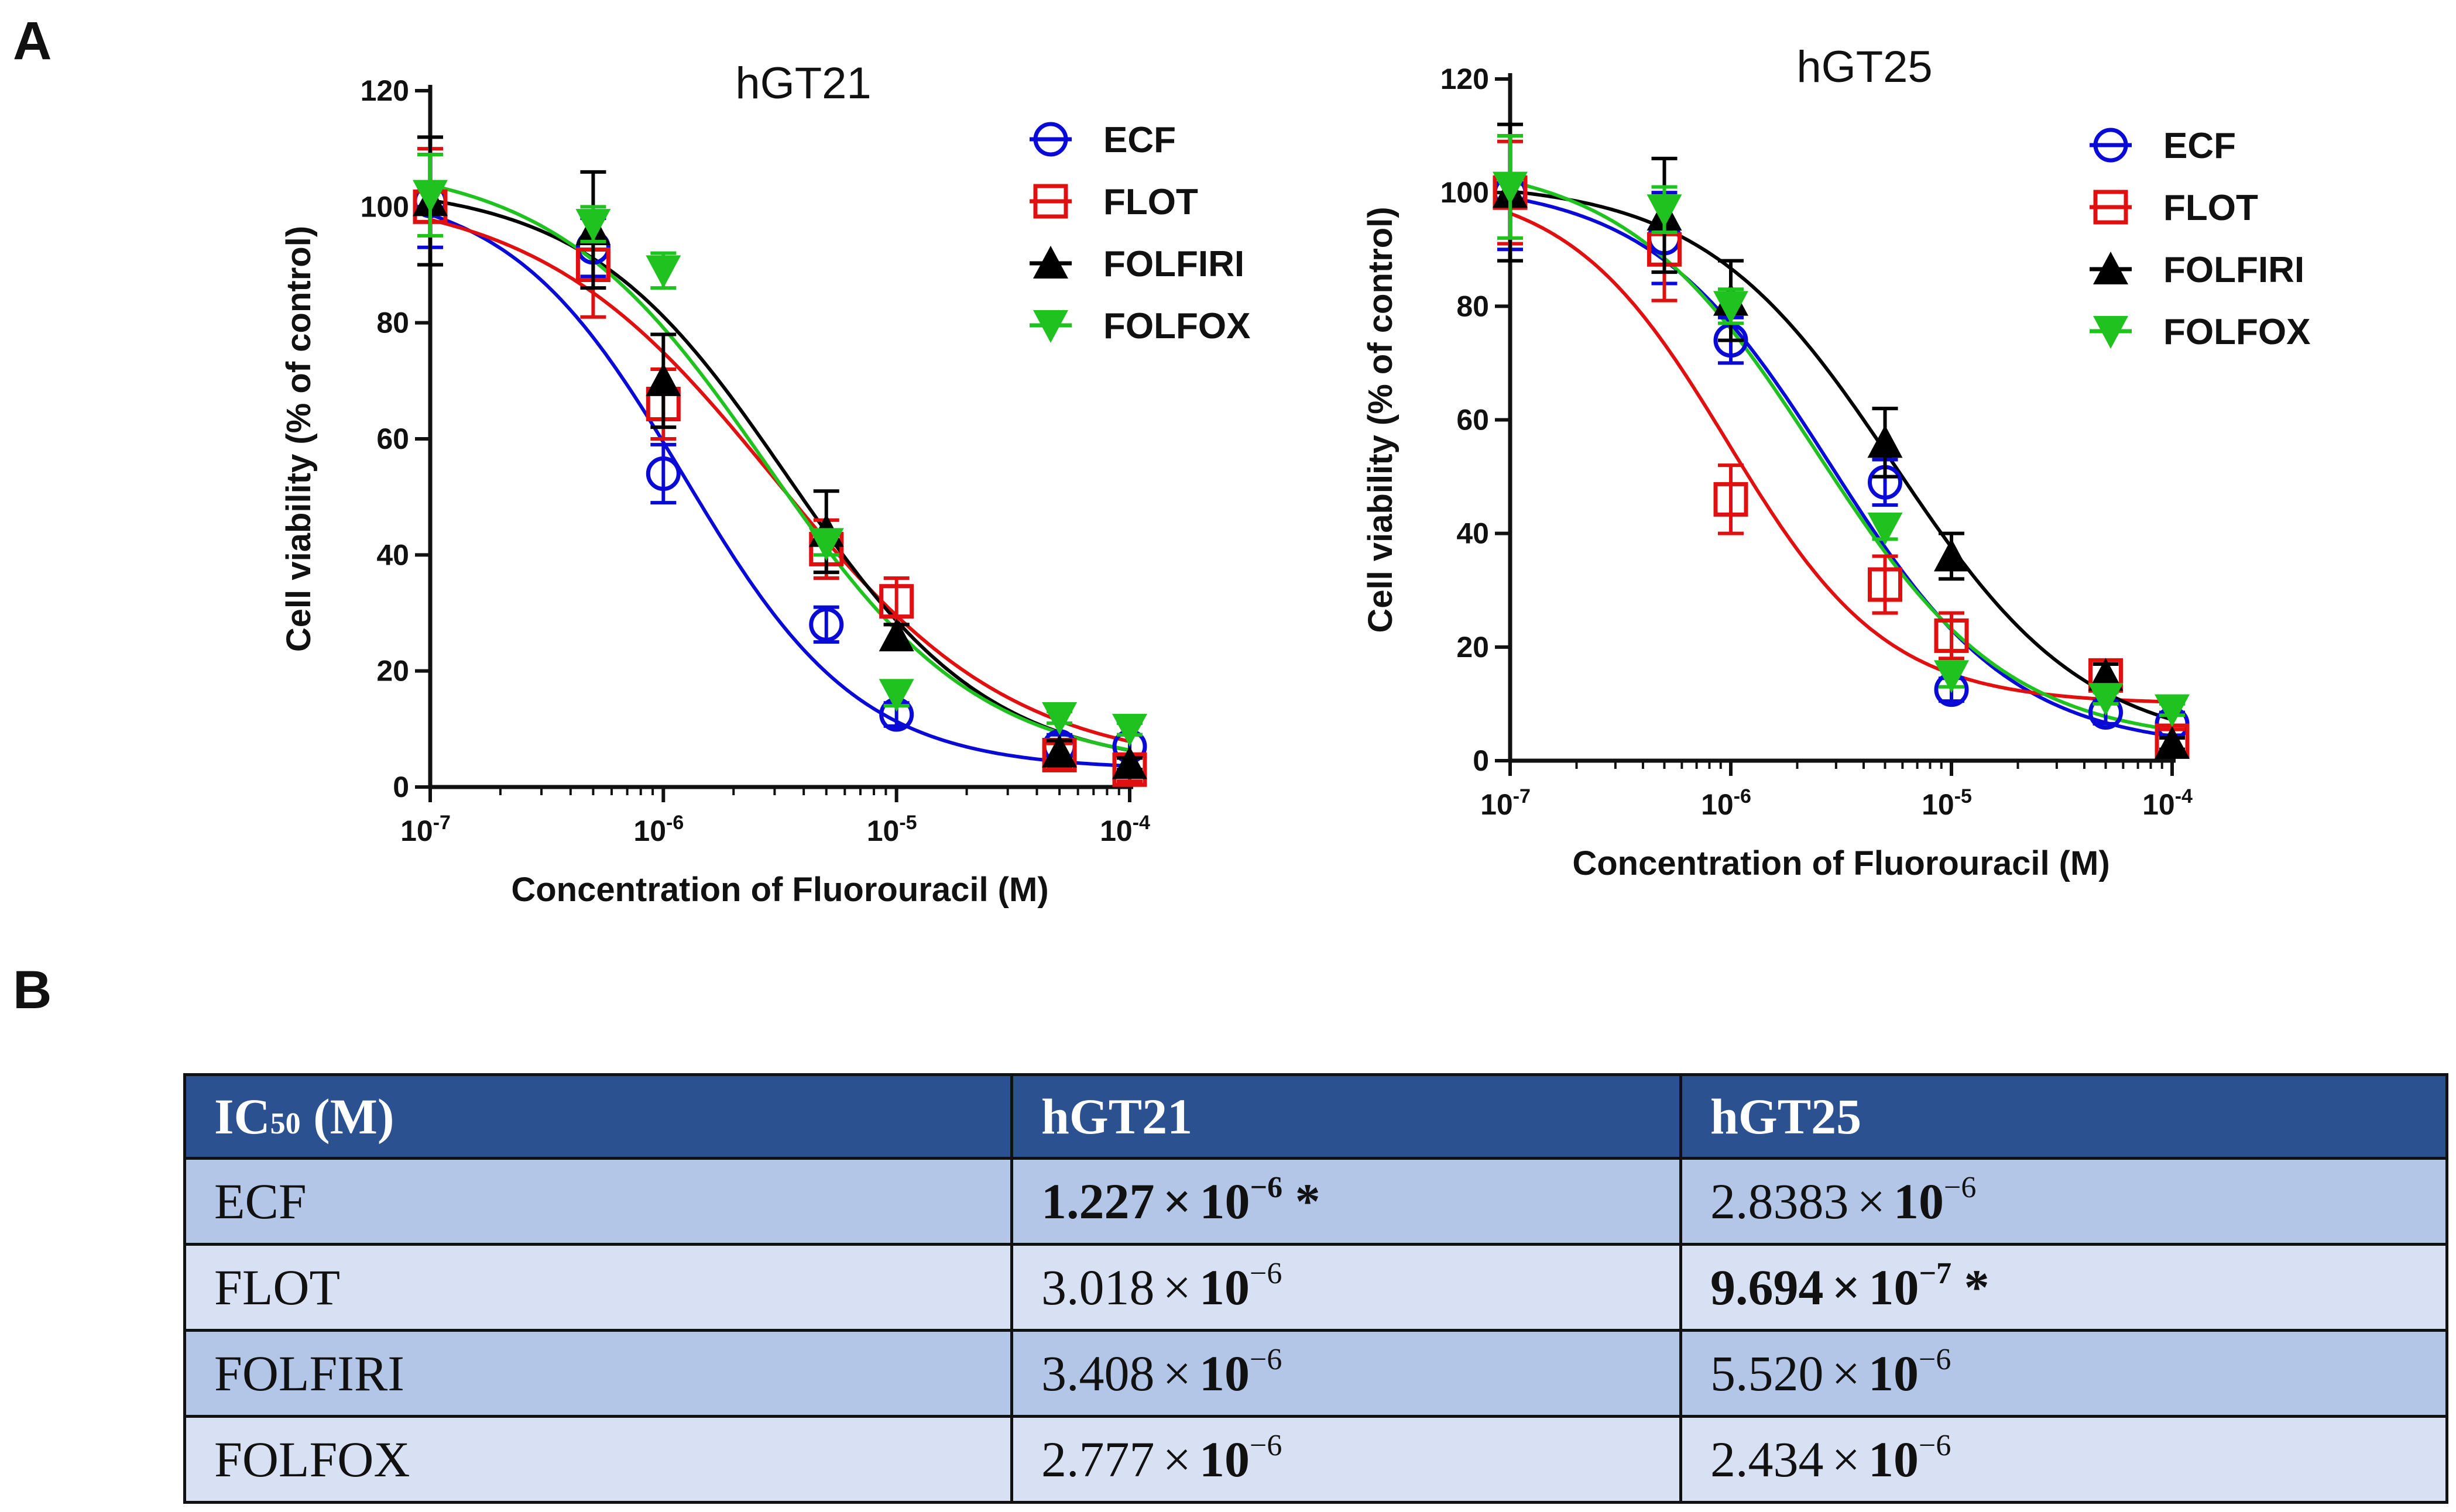 The height and width of the screenshot is (1512, 2456). What do you see at coordinates (1767, 1459) in the screenshot?
I see `ic50-mantissa: 2.434` at bounding box center [1767, 1459].